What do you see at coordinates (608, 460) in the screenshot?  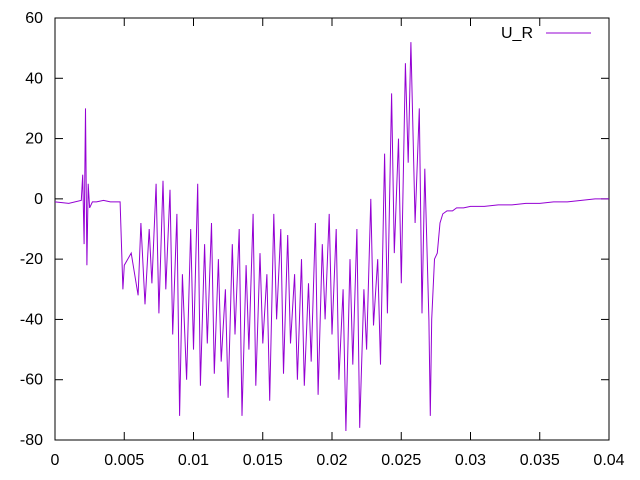 I see `x-tick-label: 0.04` at bounding box center [608, 460].